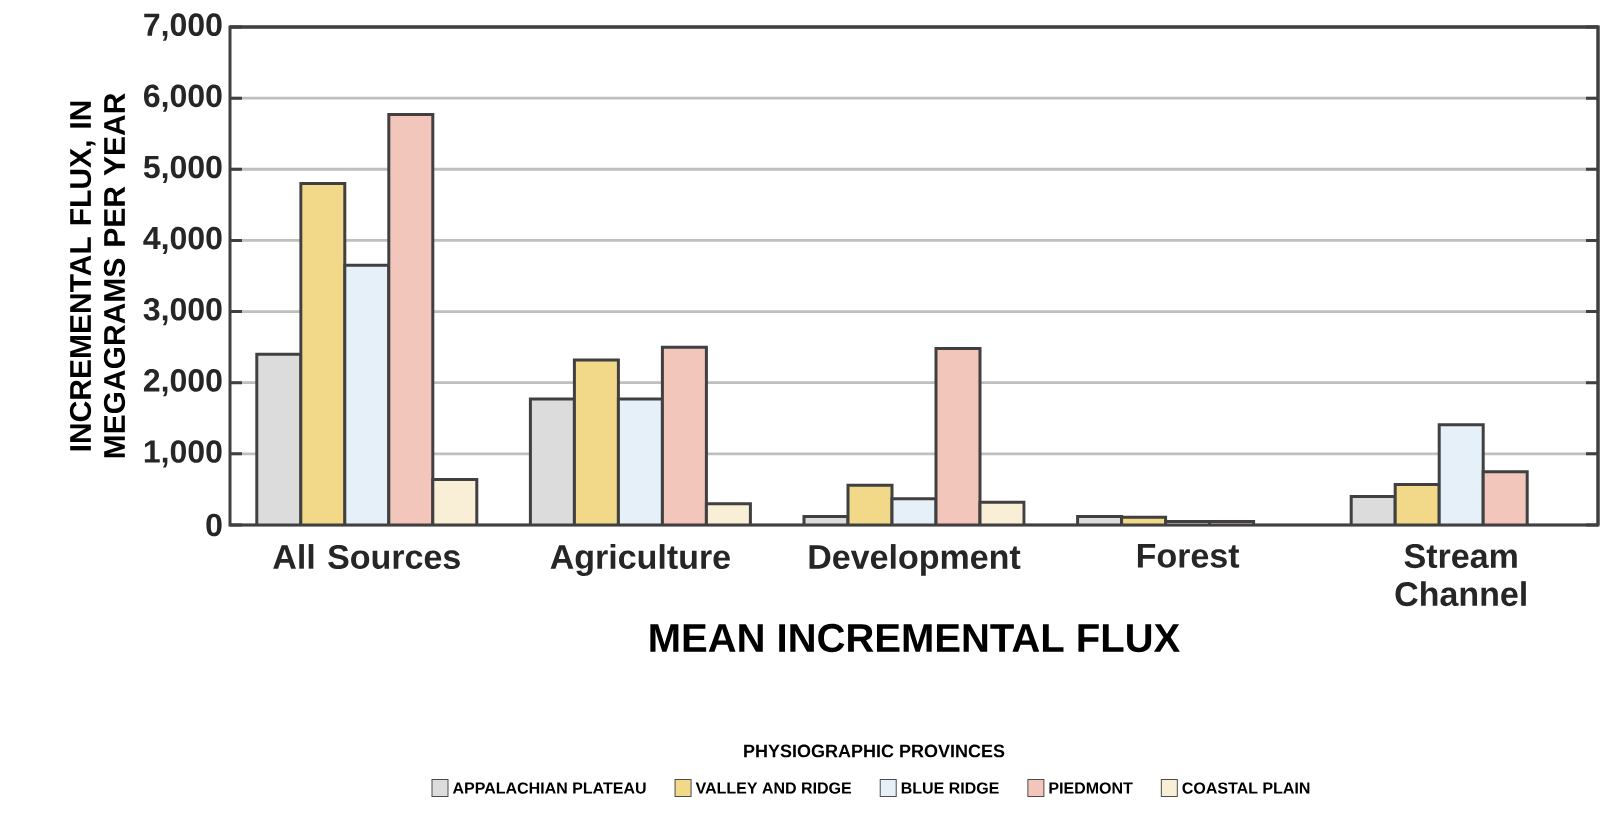  Describe the element at coordinates (950, 788) in the screenshot. I see `legend-label: BLUE RIDGE` at that location.